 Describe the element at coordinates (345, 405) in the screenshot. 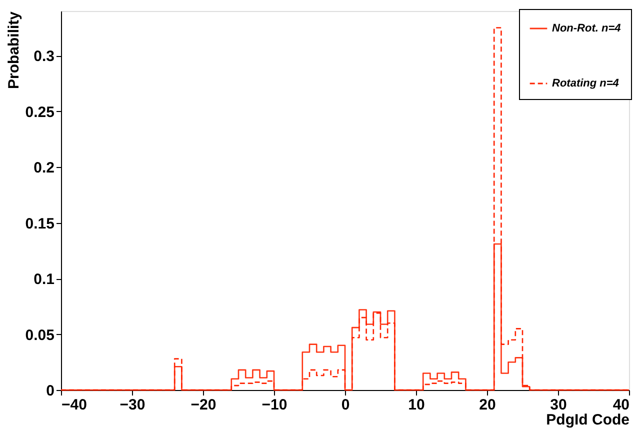

I see `x-tick-label: 0` at that location.